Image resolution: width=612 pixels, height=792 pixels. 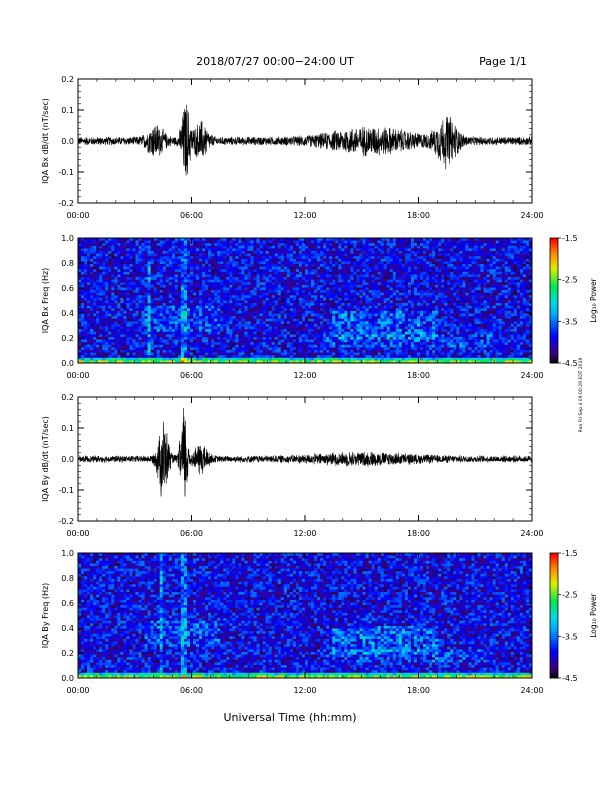 I want to click on colorbar-tick-label: -3.5, so click(x=570, y=321).